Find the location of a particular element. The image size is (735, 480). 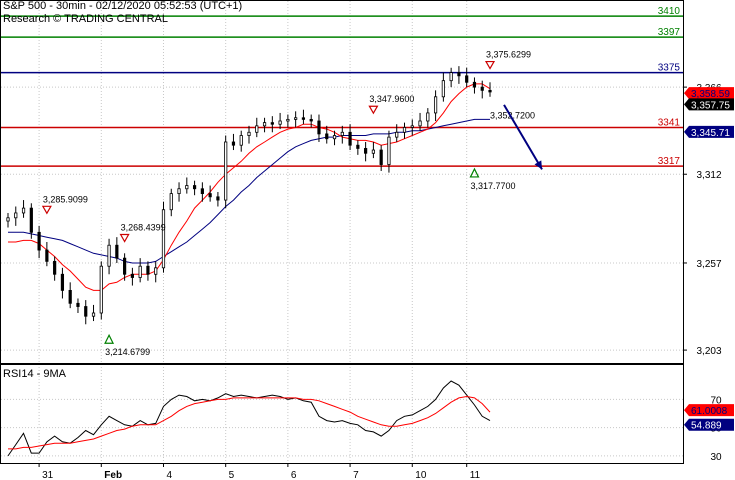

rsi-panel is located at coordinates (249, 418).